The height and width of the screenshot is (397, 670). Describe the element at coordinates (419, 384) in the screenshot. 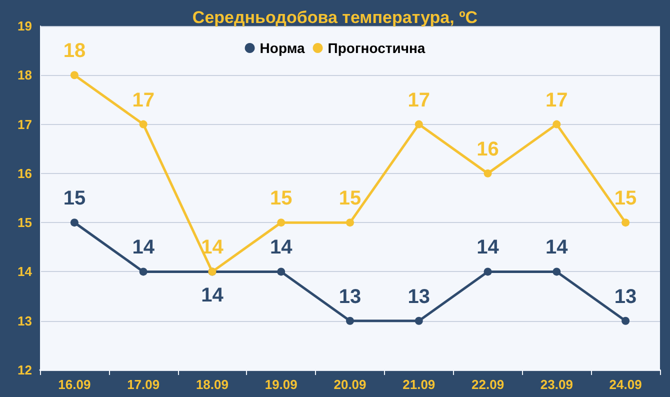

I see `x-tick-label: 21.09` at that location.